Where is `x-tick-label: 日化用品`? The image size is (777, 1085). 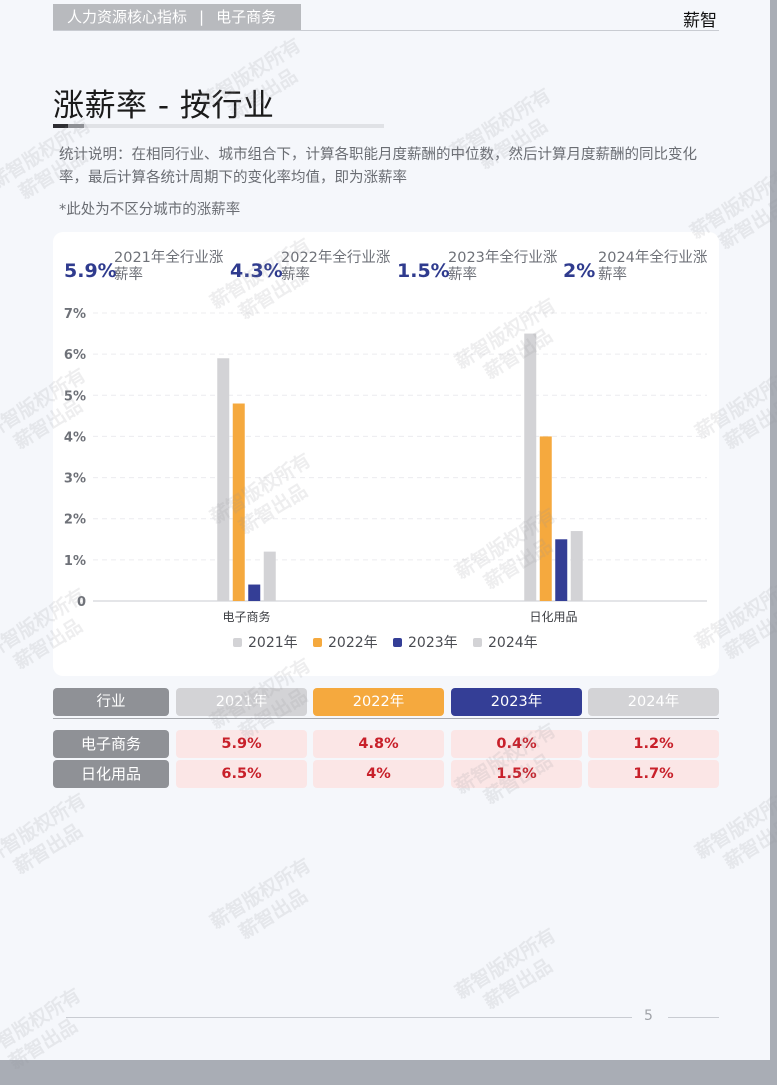 x-tick-label: 日化用品 is located at coordinates (553, 617).